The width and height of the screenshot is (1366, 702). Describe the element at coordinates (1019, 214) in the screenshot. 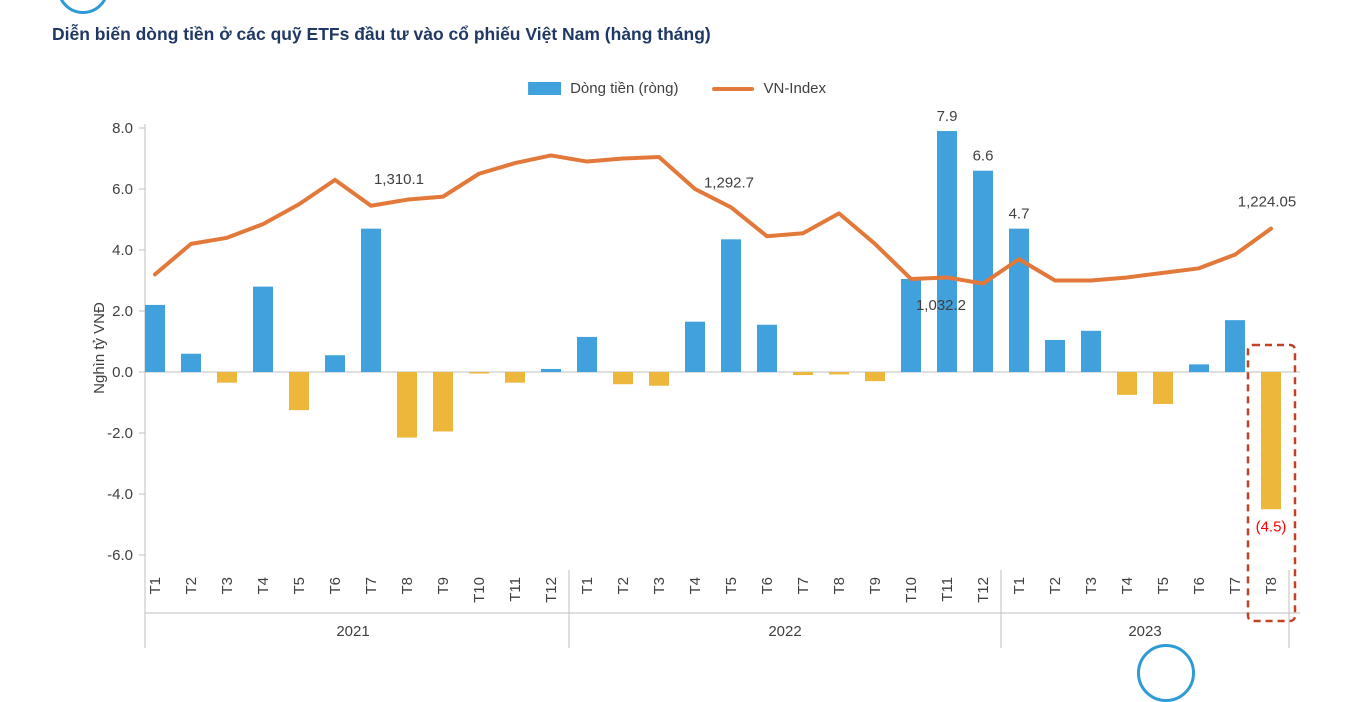

I see `bar-value-label: 4.7` at that location.